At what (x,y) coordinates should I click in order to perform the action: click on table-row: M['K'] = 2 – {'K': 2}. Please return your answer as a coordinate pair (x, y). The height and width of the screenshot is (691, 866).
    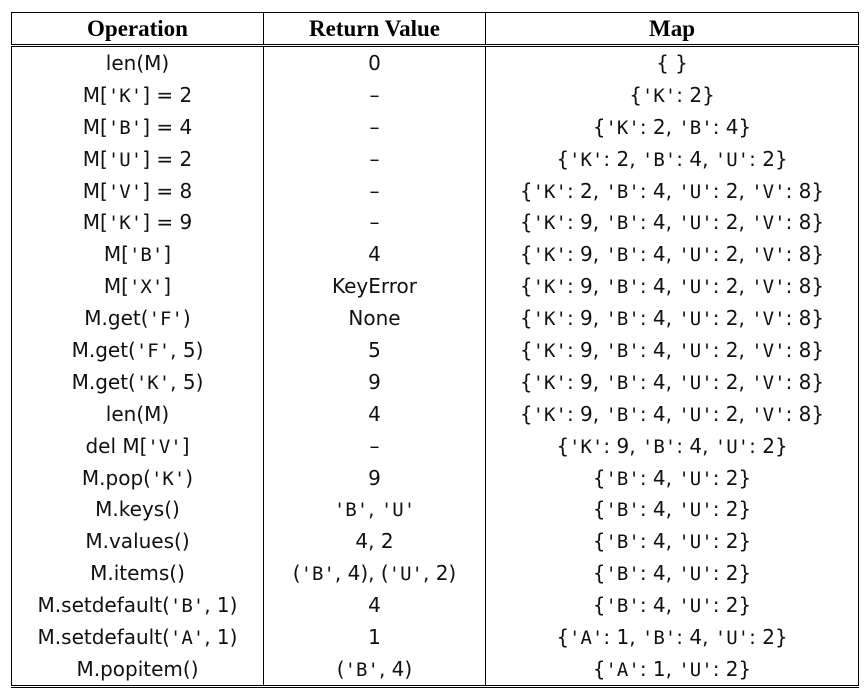
    Looking at the image, I should click on (435, 94).